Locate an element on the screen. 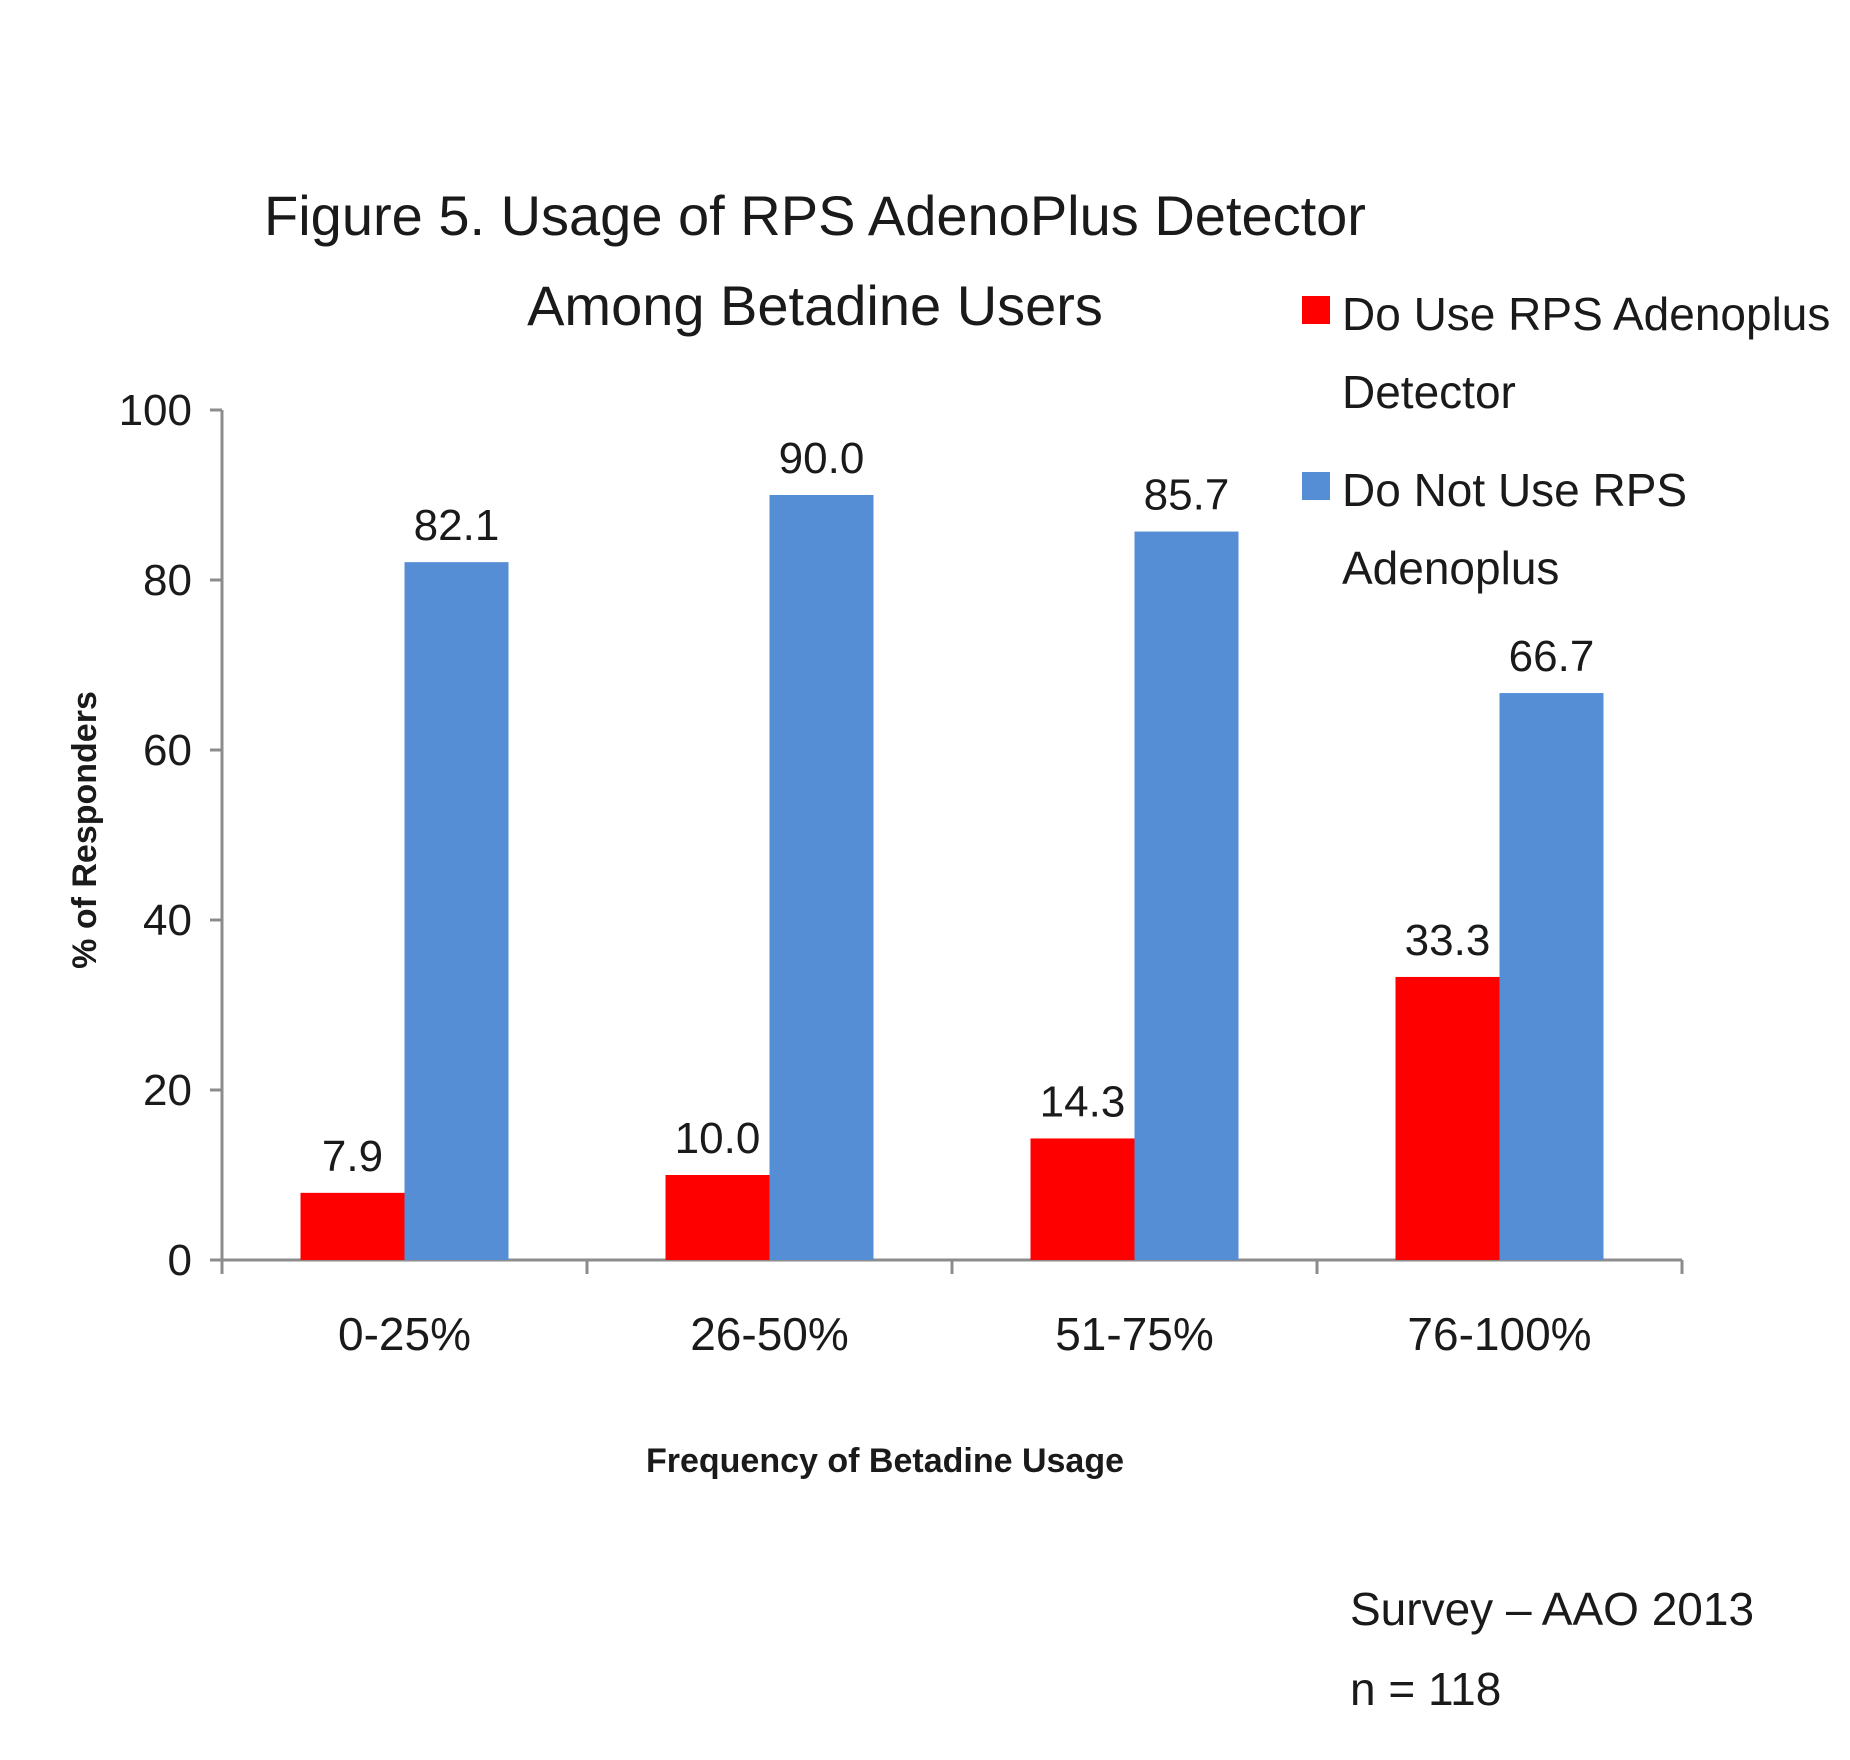  data-label: 90.0 is located at coordinates (822, 458).